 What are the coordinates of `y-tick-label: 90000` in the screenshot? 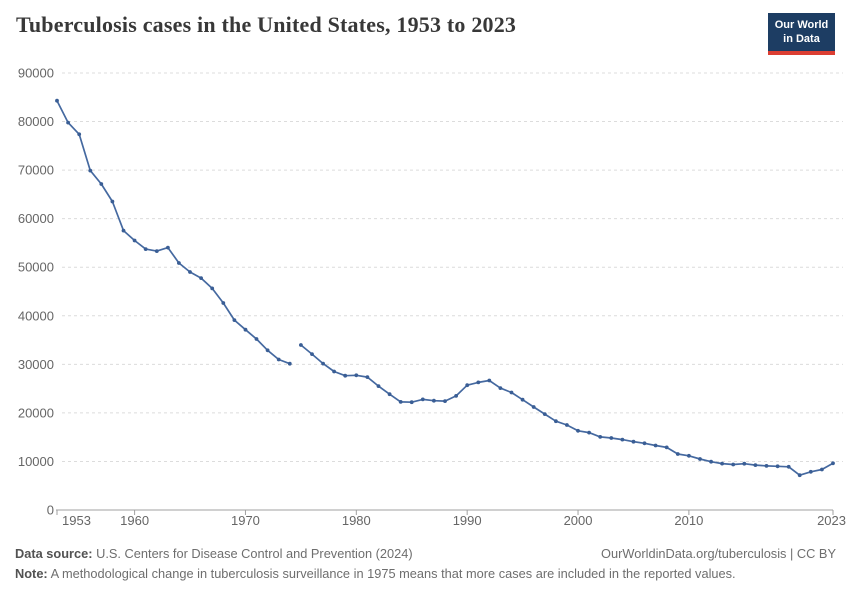 It's located at (36, 73).